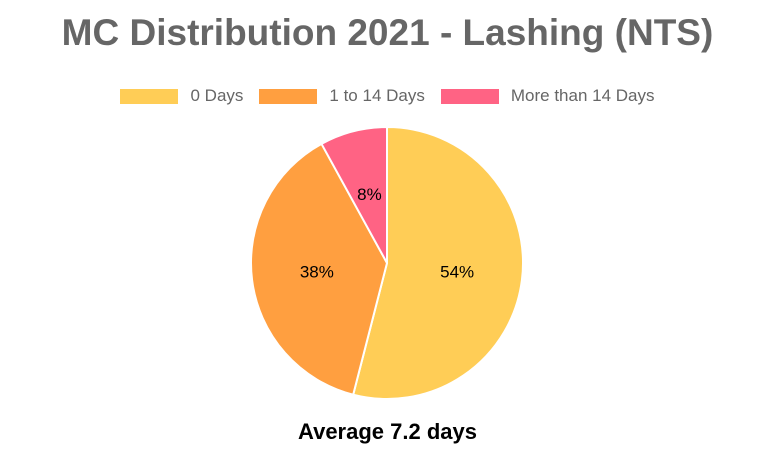  Describe the element at coordinates (387, 32) in the screenshot. I see `chart-title: MC Distribution 2021 - Lashing (NTS)` at that location.